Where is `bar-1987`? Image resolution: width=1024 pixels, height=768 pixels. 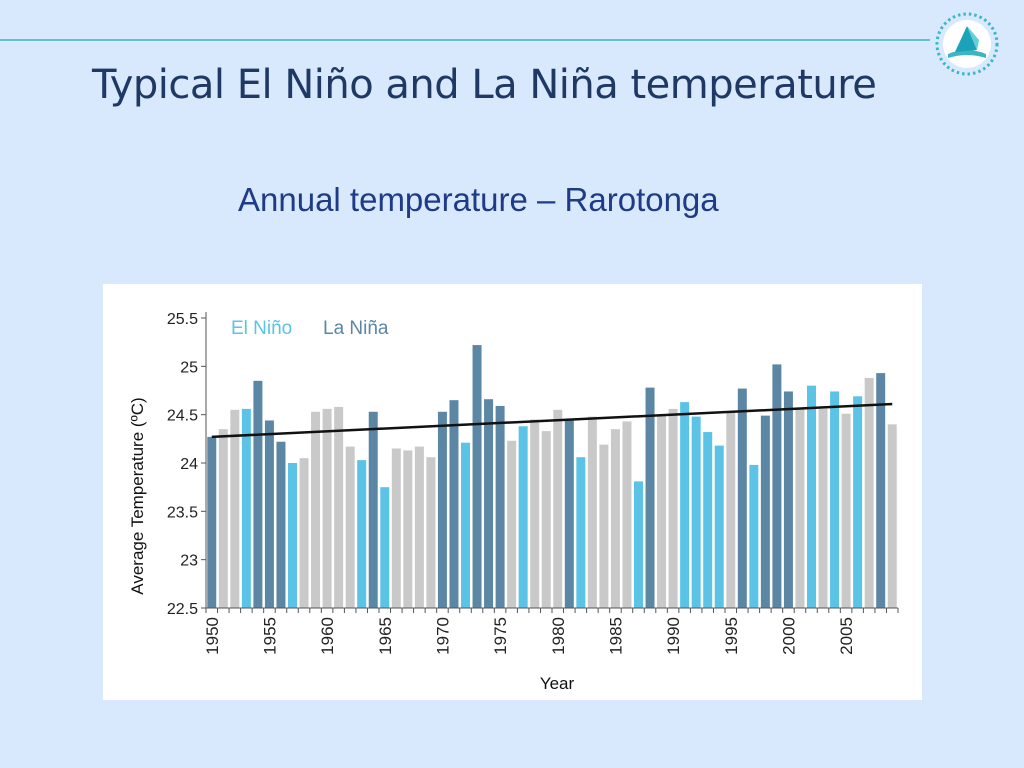
bar-1987 is located at coordinates (638, 544).